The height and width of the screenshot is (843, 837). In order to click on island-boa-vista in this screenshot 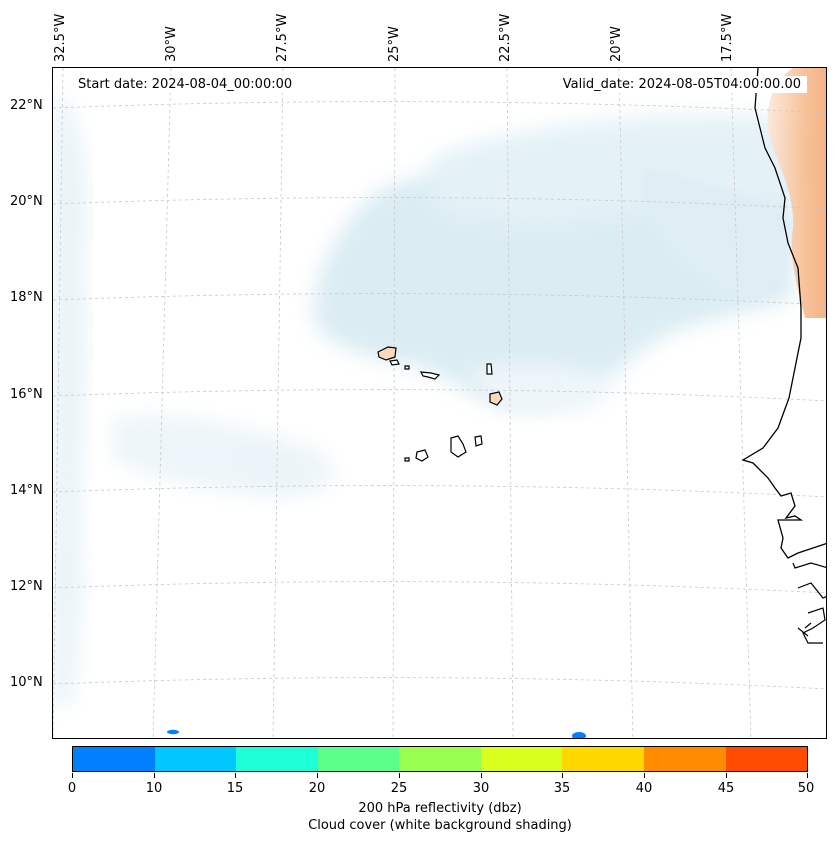, I will do `click(496, 398)`.